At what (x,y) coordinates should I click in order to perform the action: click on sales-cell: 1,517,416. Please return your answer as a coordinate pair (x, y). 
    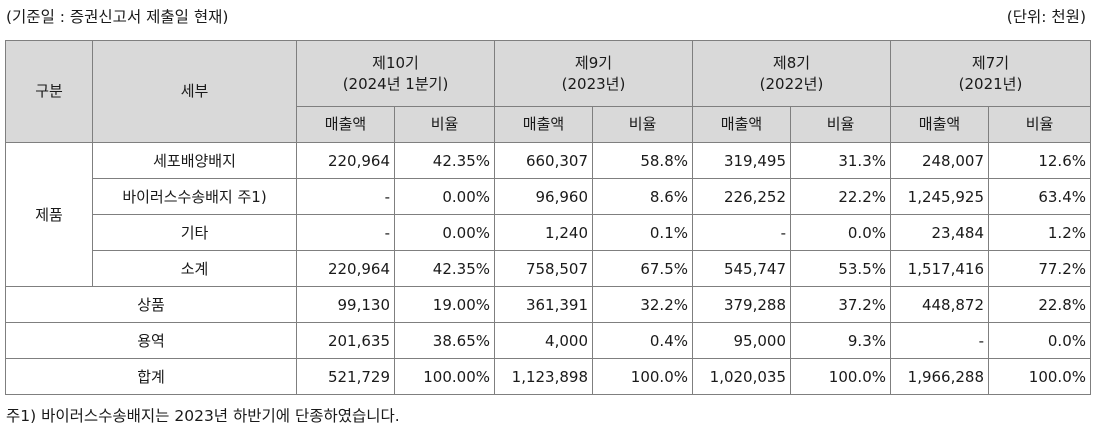
    Looking at the image, I should click on (939, 268).